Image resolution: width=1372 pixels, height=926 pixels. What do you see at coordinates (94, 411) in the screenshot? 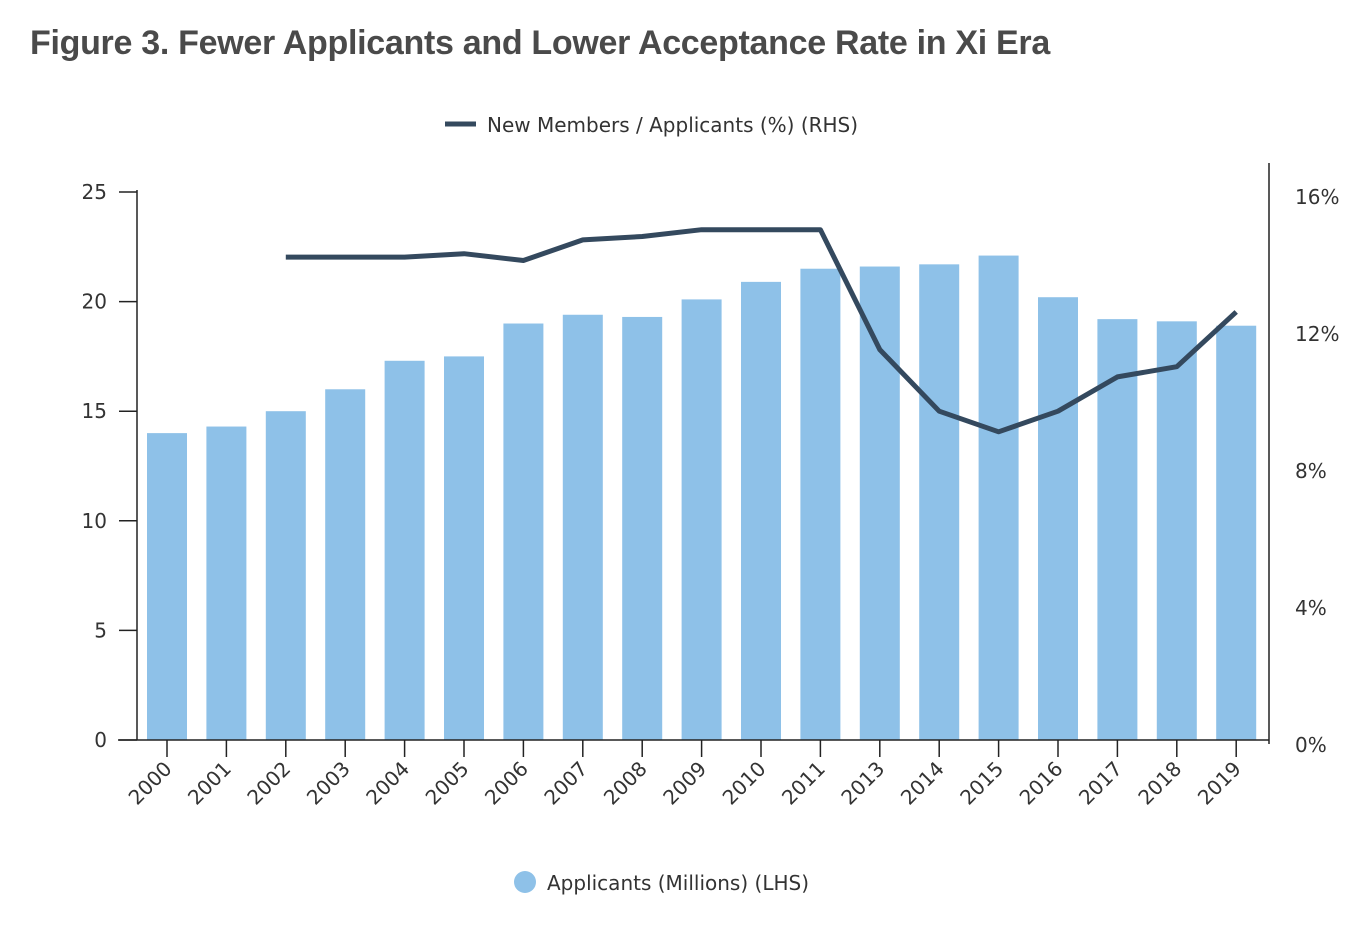
I see `left-axis-tick-label: 15` at bounding box center [94, 411].